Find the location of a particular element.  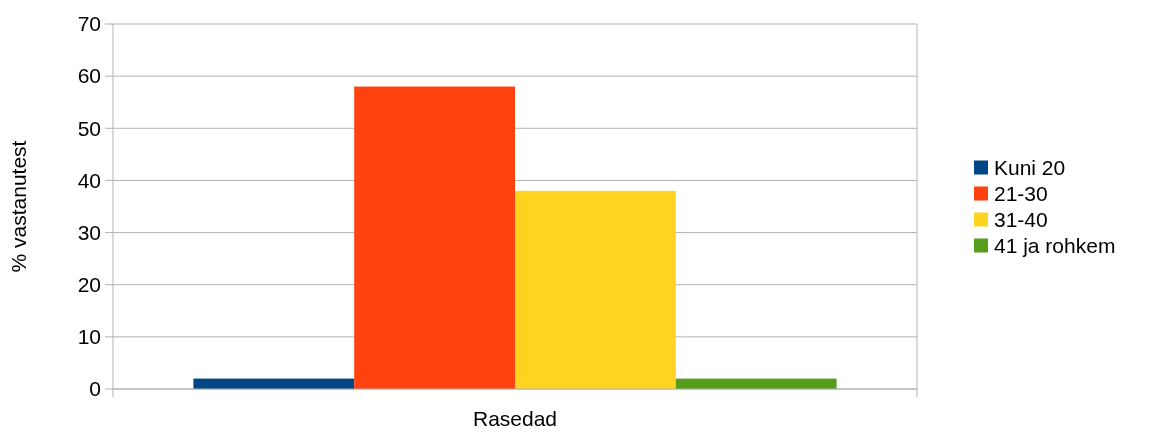

y-tick-label: 70 is located at coordinates (89, 24).